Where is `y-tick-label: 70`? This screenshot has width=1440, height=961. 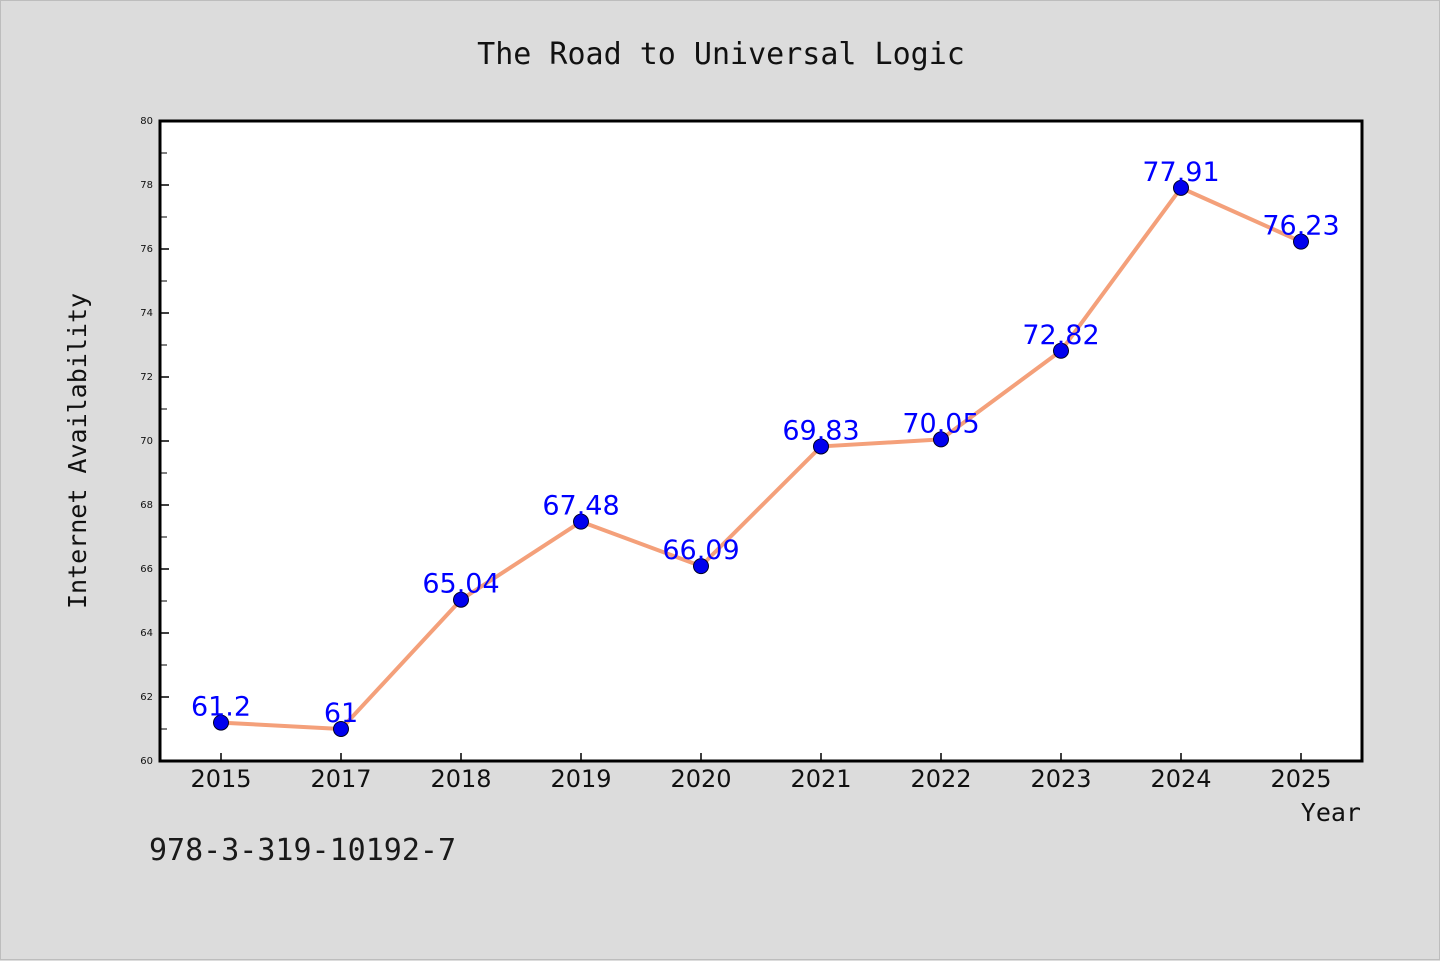 y-tick-label: 70 is located at coordinates (146, 441).